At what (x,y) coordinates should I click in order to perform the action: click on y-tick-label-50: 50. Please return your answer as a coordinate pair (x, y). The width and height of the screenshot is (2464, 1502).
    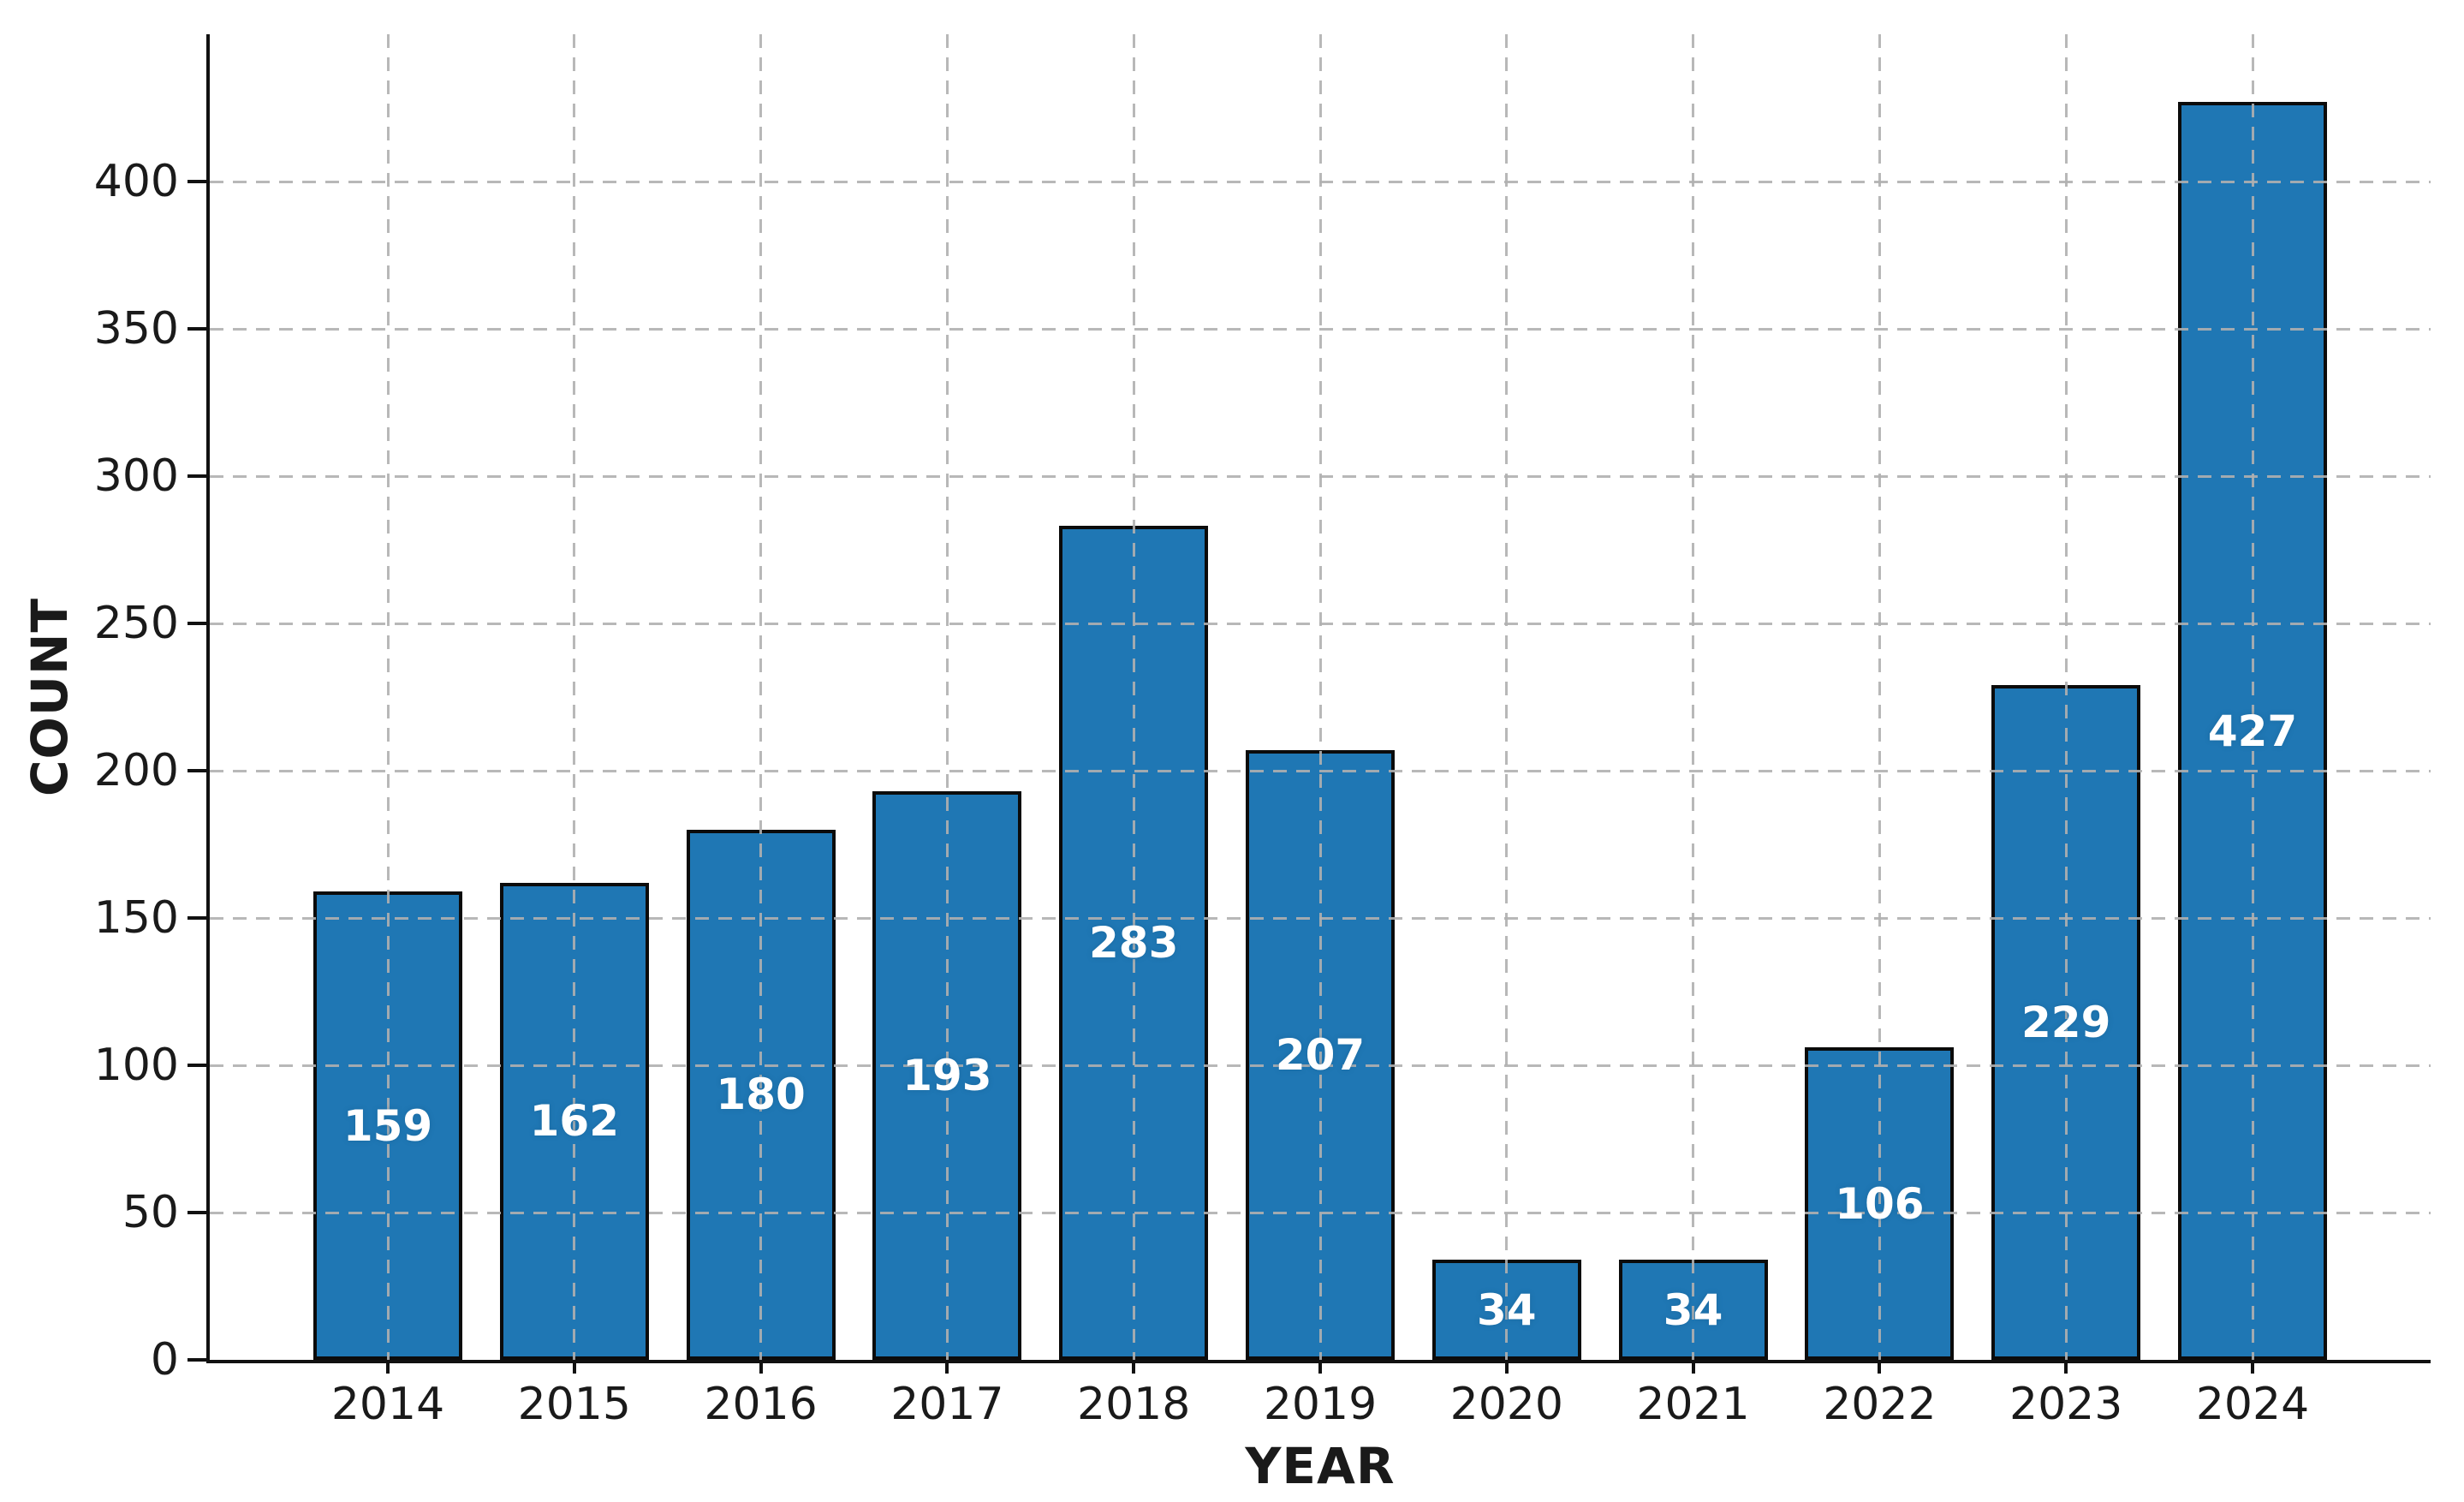
    Looking at the image, I should click on (150, 1213).